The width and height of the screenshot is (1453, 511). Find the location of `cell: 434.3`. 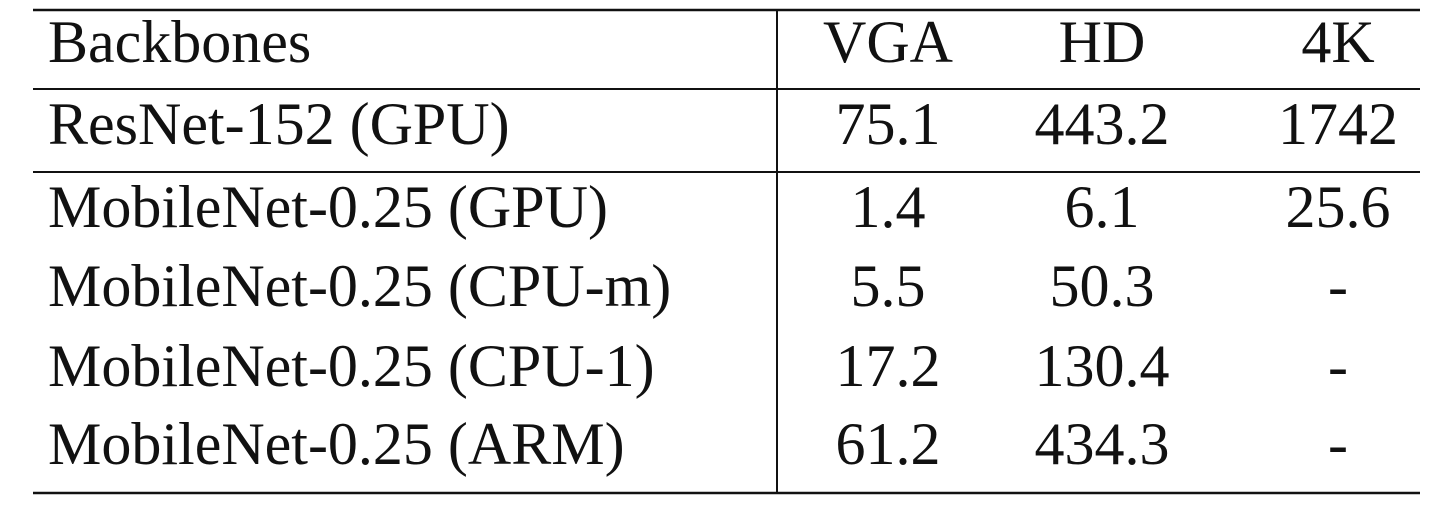

cell: 434.3 is located at coordinates (1102, 444).